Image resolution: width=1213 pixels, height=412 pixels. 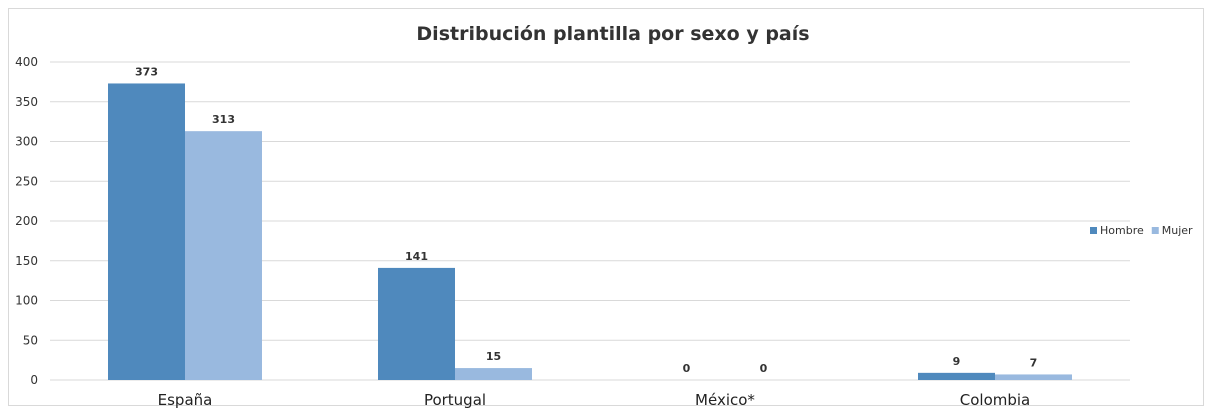 I want to click on x-tick-label: México*, so click(x=725, y=400).